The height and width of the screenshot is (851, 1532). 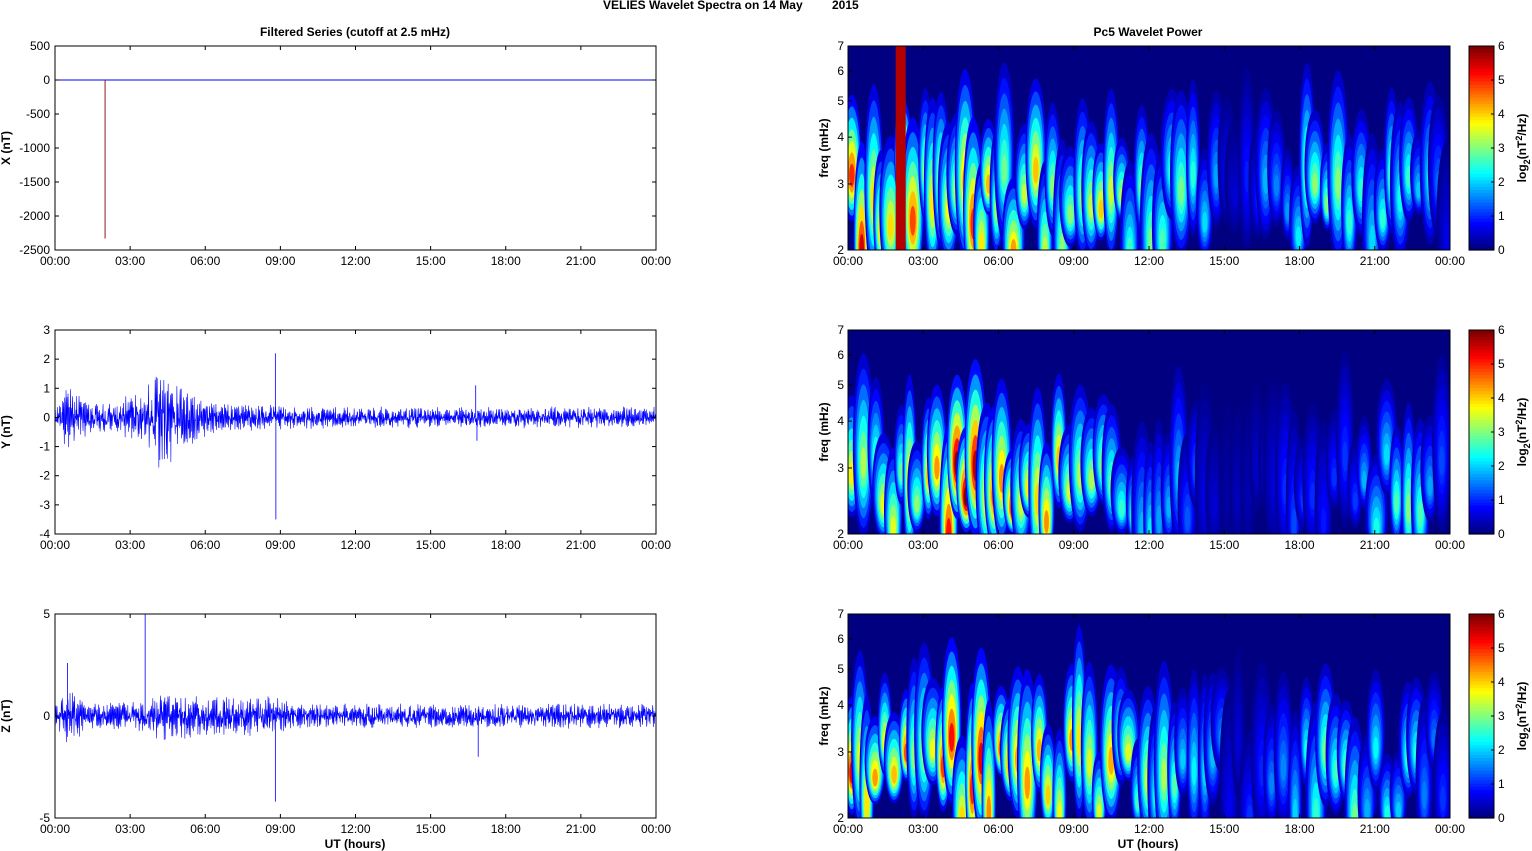 What do you see at coordinates (840, 752) in the screenshot?
I see `panel-z-wavelet-ytick-label: 3` at bounding box center [840, 752].